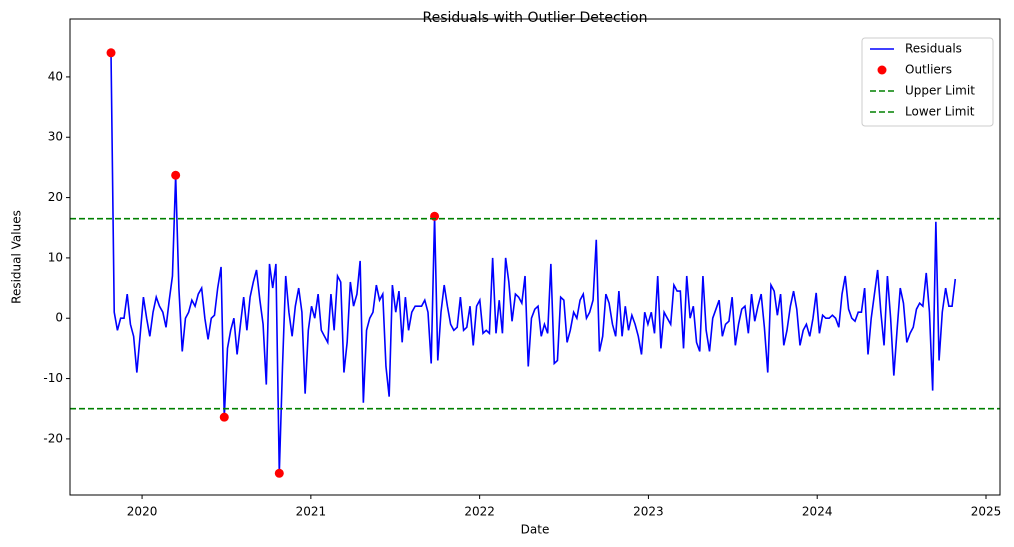 The height and width of the screenshot is (547, 1014). Describe the element at coordinates (479, 512) in the screenshot. I see `x-tick-label: 2022` at that location.